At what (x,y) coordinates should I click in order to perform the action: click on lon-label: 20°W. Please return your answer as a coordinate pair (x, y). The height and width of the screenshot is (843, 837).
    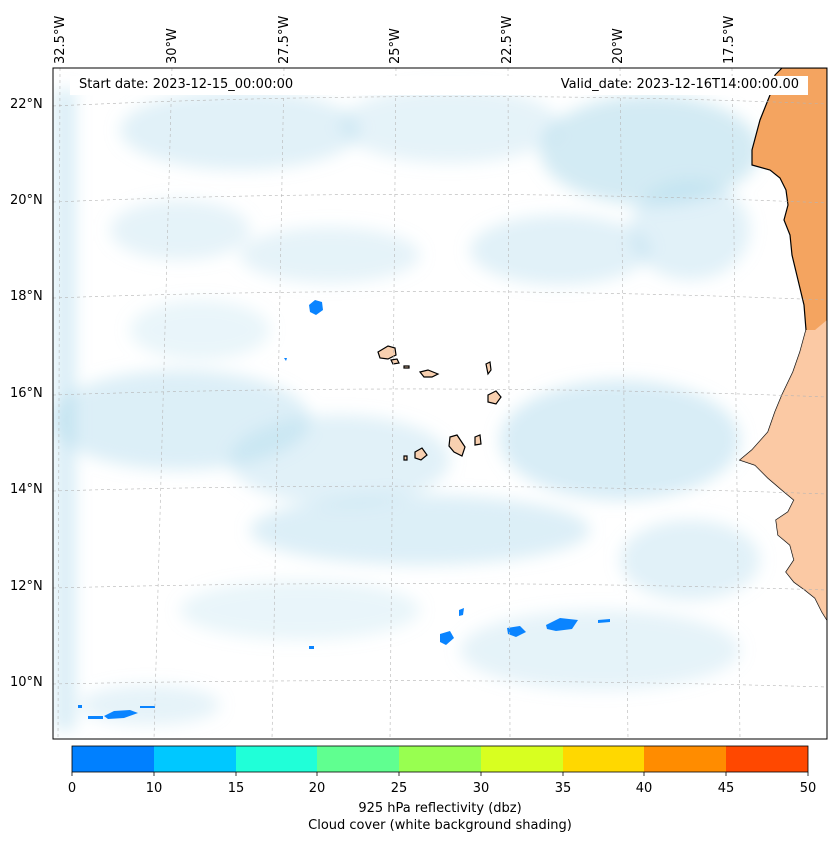
    Looking at the image, I should click on (618, 46).